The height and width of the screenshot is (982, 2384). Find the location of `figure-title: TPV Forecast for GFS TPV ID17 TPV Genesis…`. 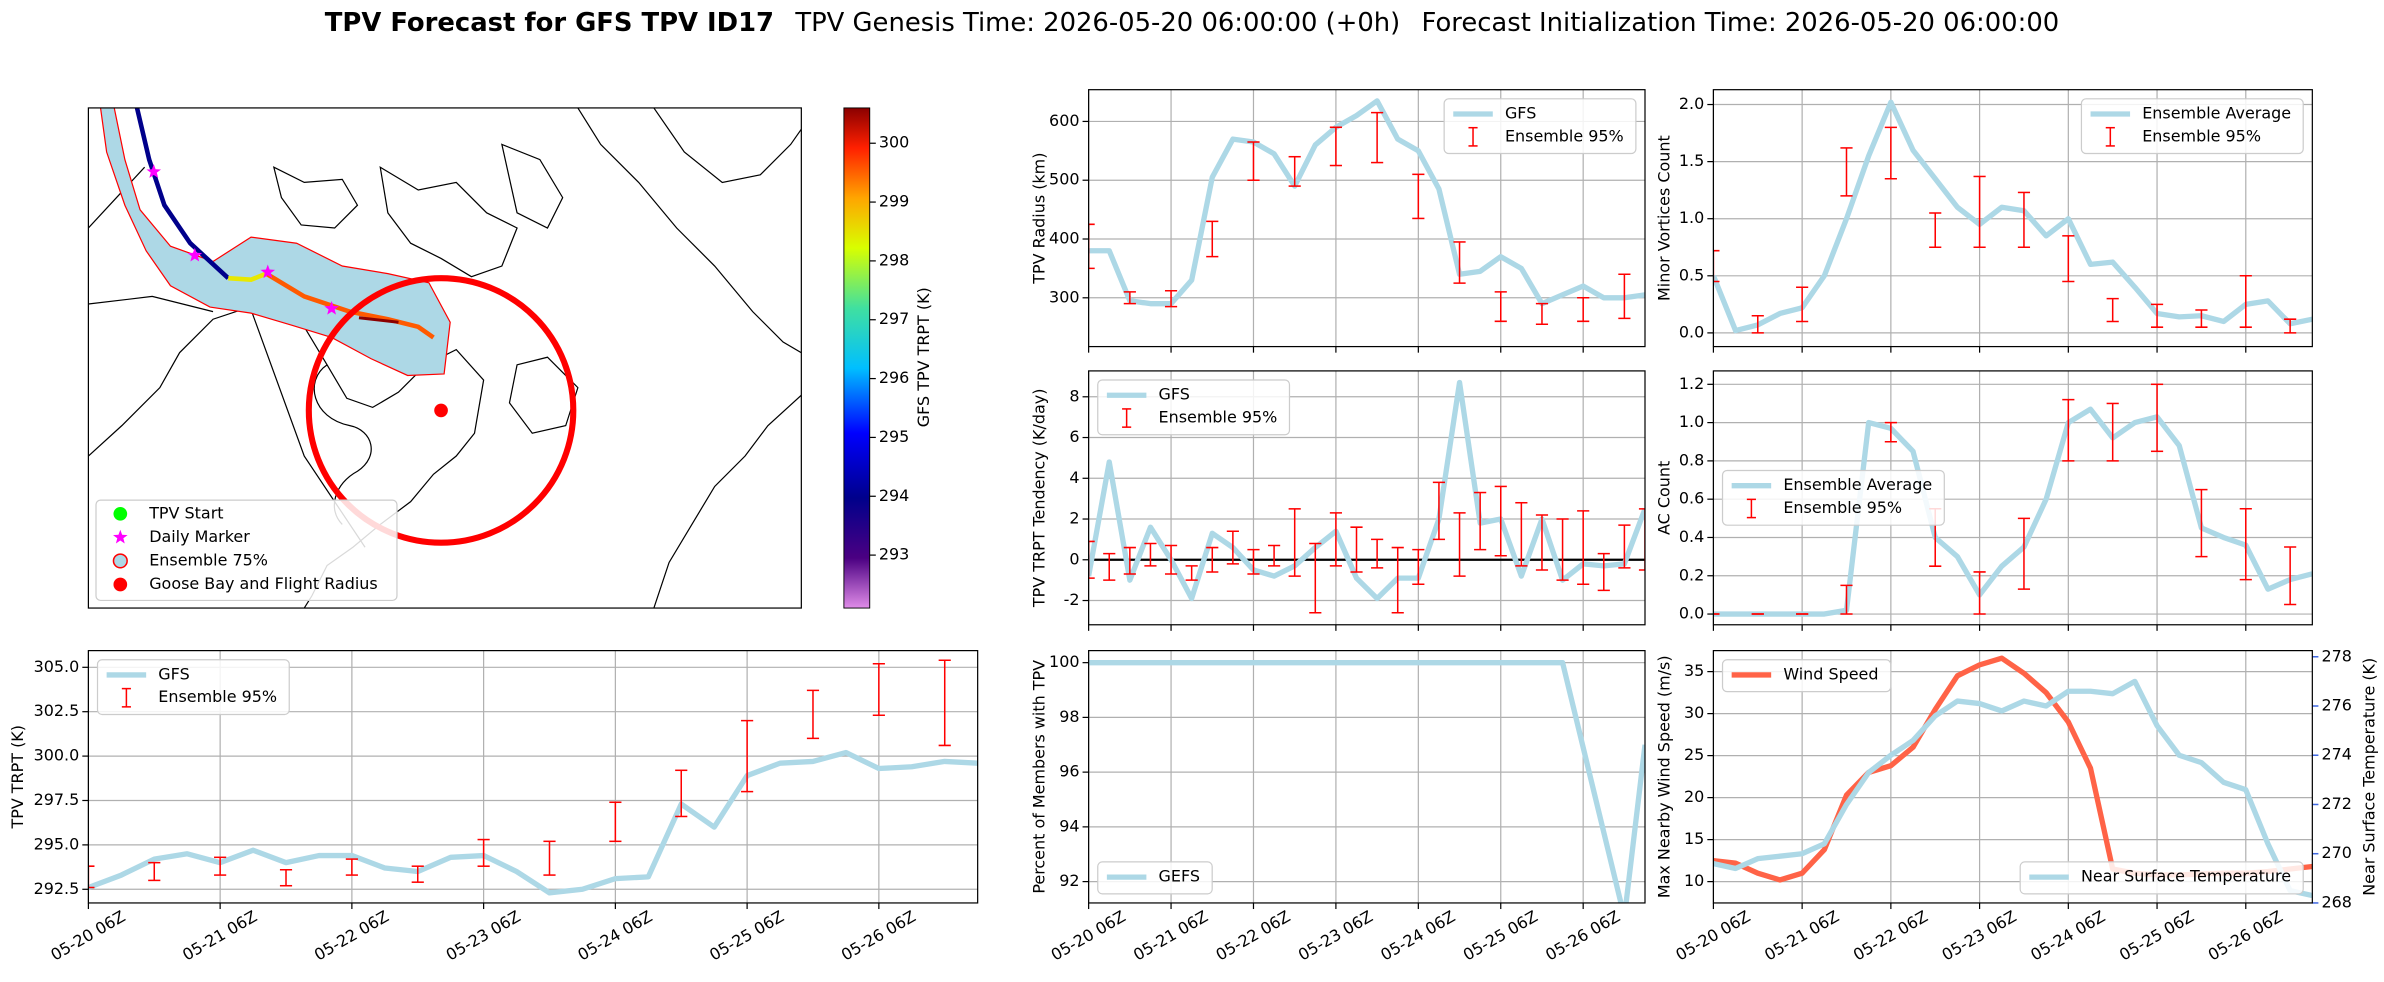

figure-title: TPV Forecast for GFS TPV ID17 TPV Genesis… is located at coordinates (1192, 22).